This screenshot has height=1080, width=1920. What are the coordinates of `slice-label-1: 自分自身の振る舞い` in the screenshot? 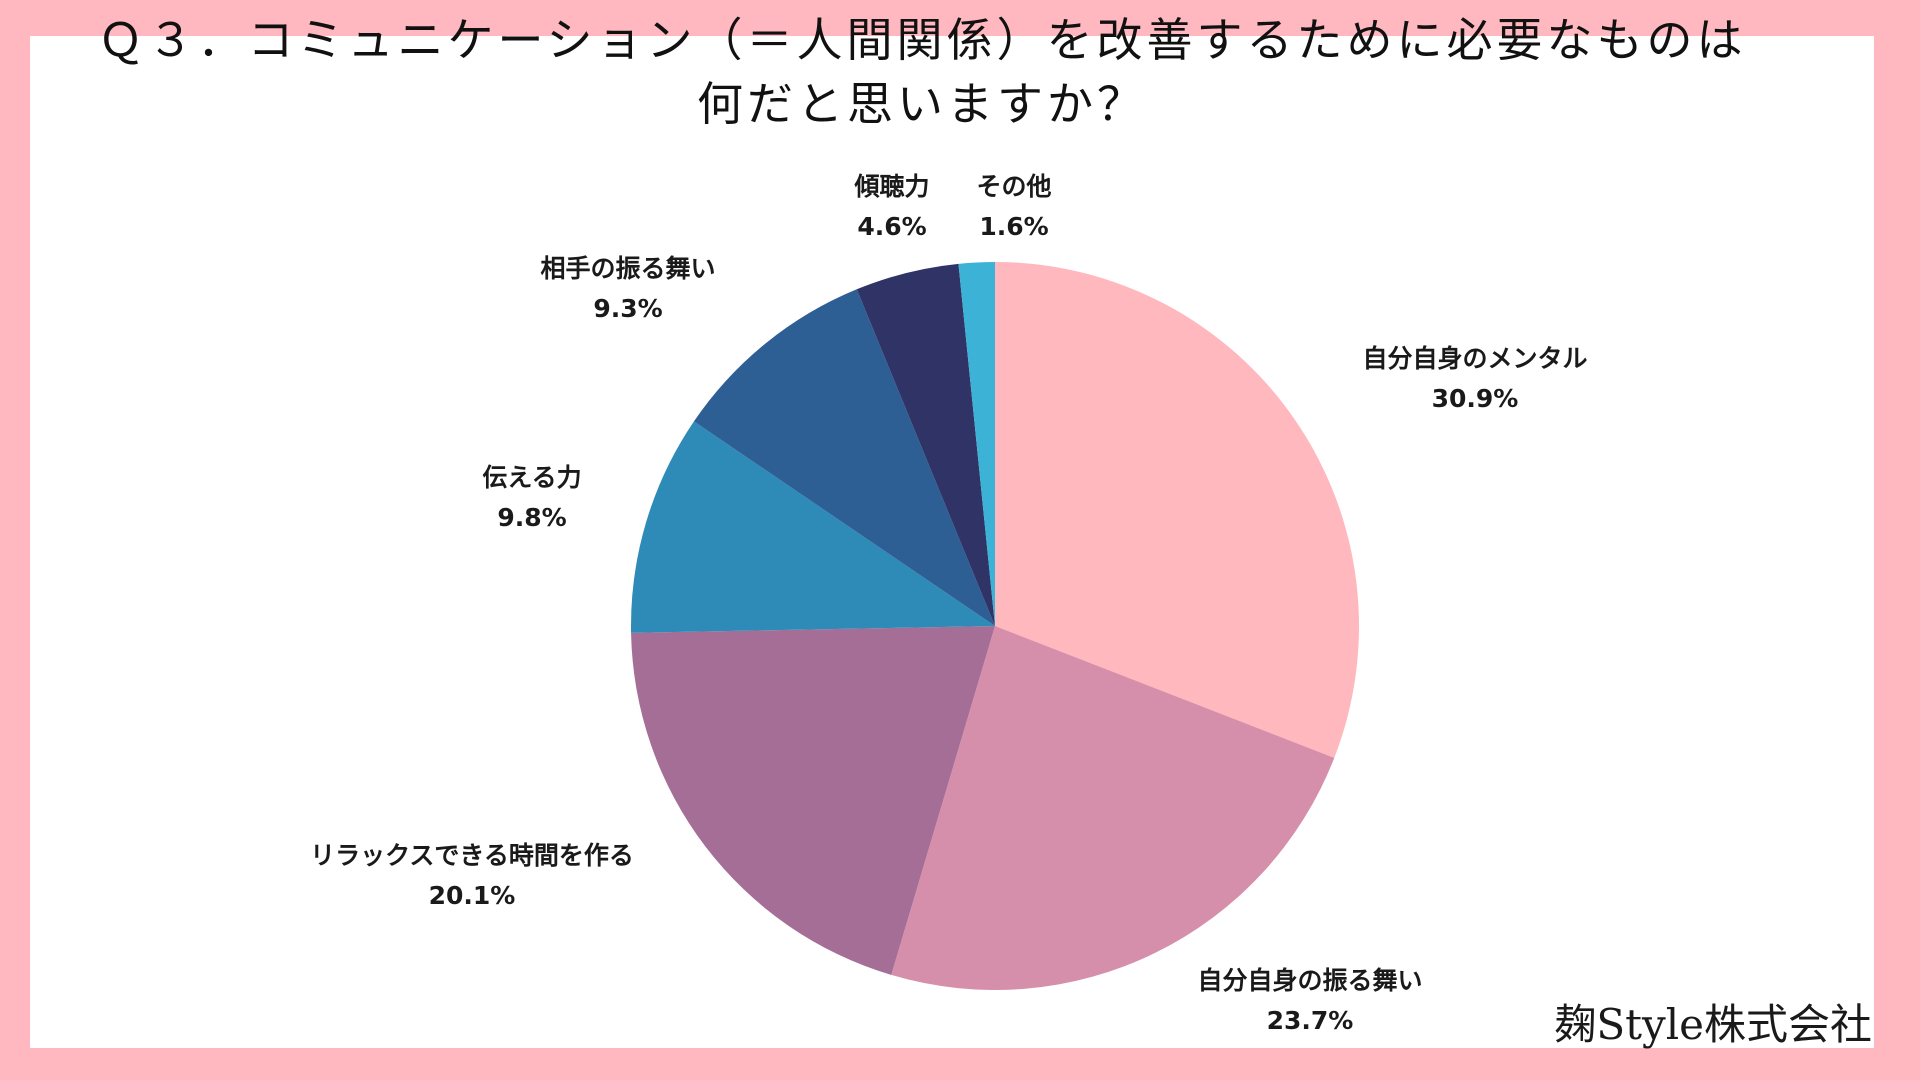 It's located at (1309, 980).